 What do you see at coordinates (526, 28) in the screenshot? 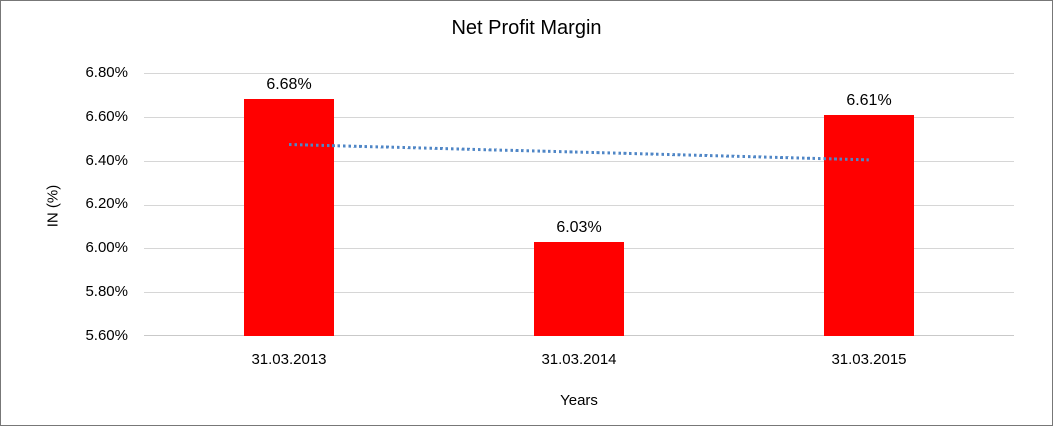
I see `chart-title: Net Profit Margin` at bounding box center [526, 28].